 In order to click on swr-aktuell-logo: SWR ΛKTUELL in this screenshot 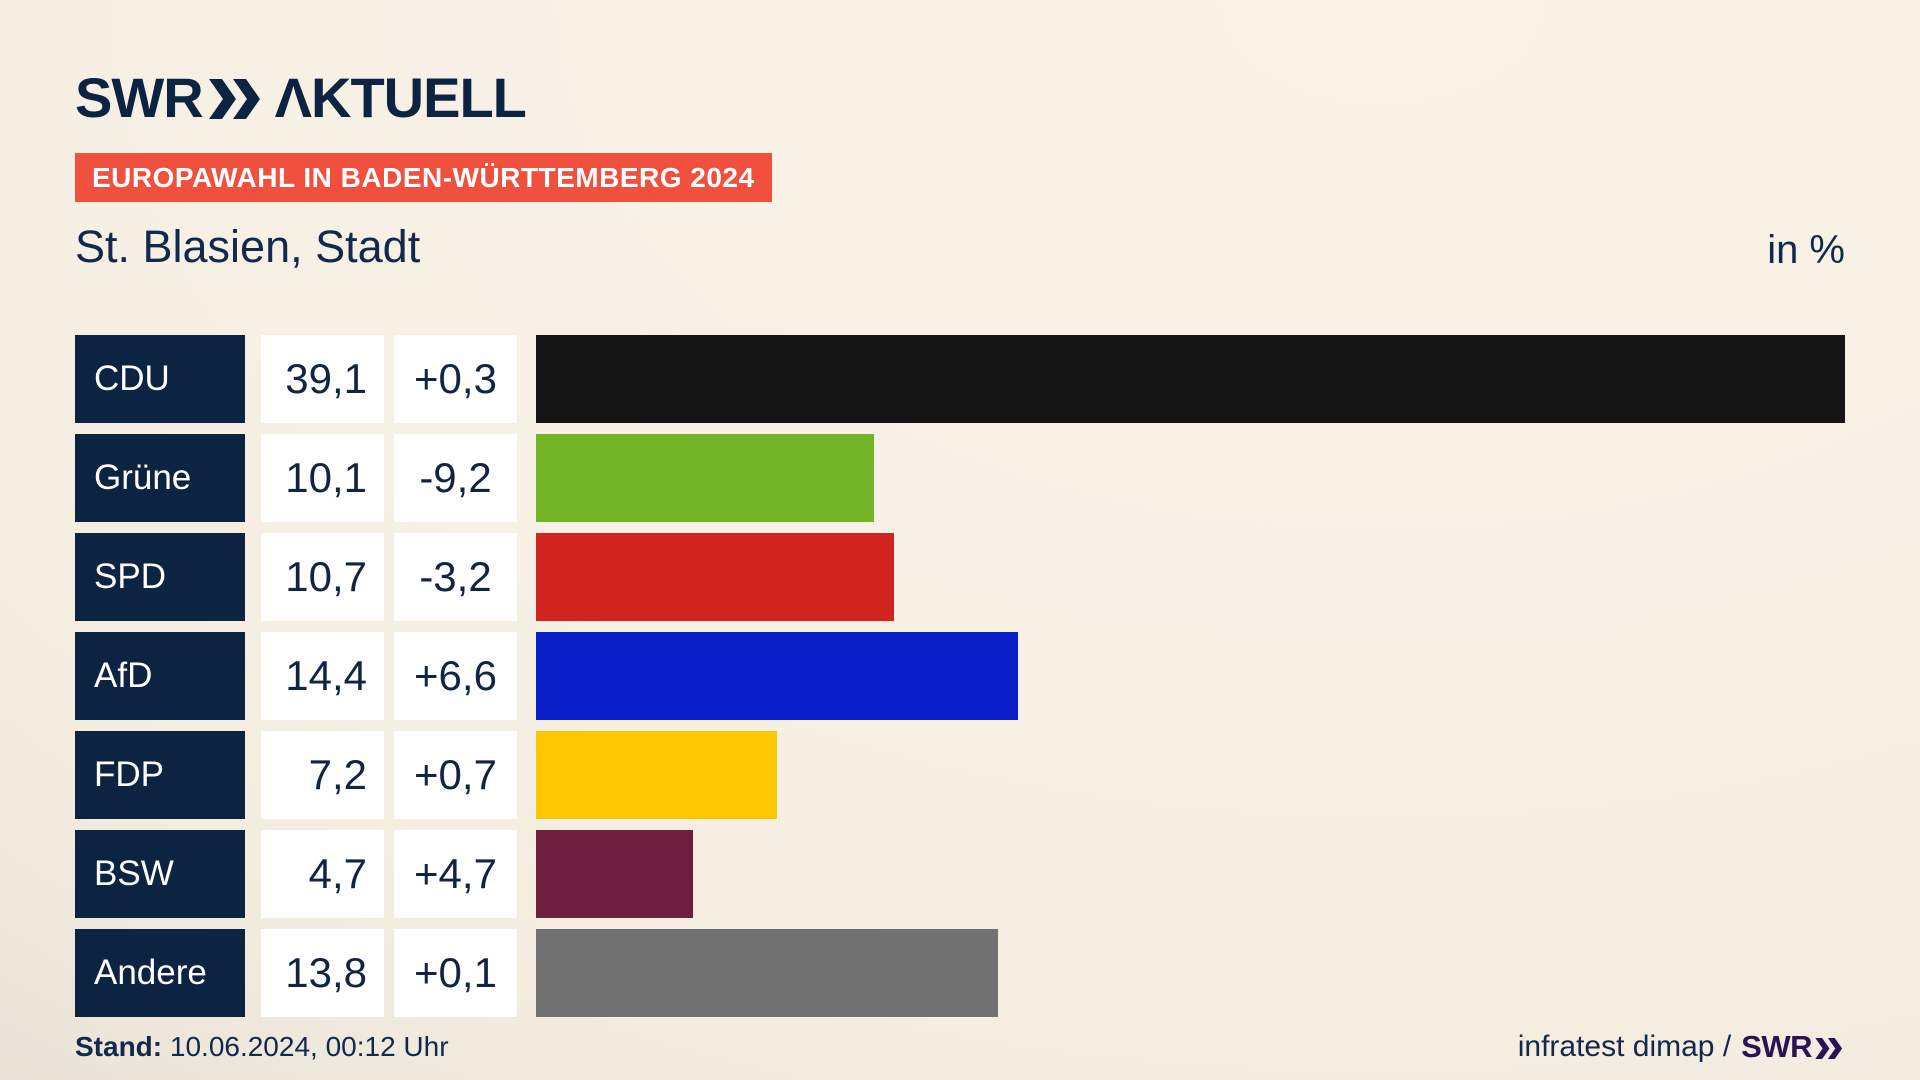, I will do `click(301, 97)`.